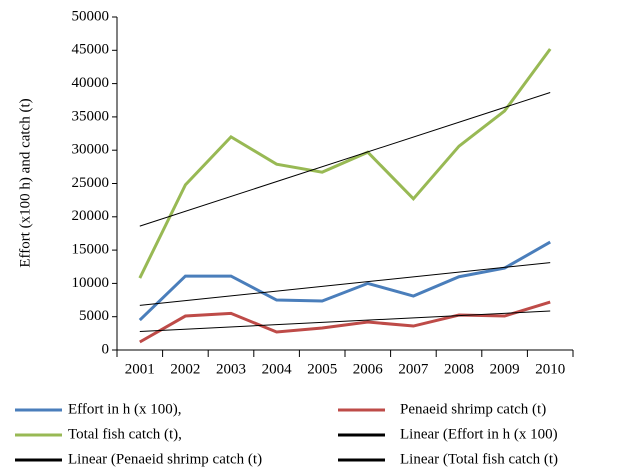  Describe the element at coordinates (91, 50) in the screenshot. I see `y-tick-label: 45000` at that location.